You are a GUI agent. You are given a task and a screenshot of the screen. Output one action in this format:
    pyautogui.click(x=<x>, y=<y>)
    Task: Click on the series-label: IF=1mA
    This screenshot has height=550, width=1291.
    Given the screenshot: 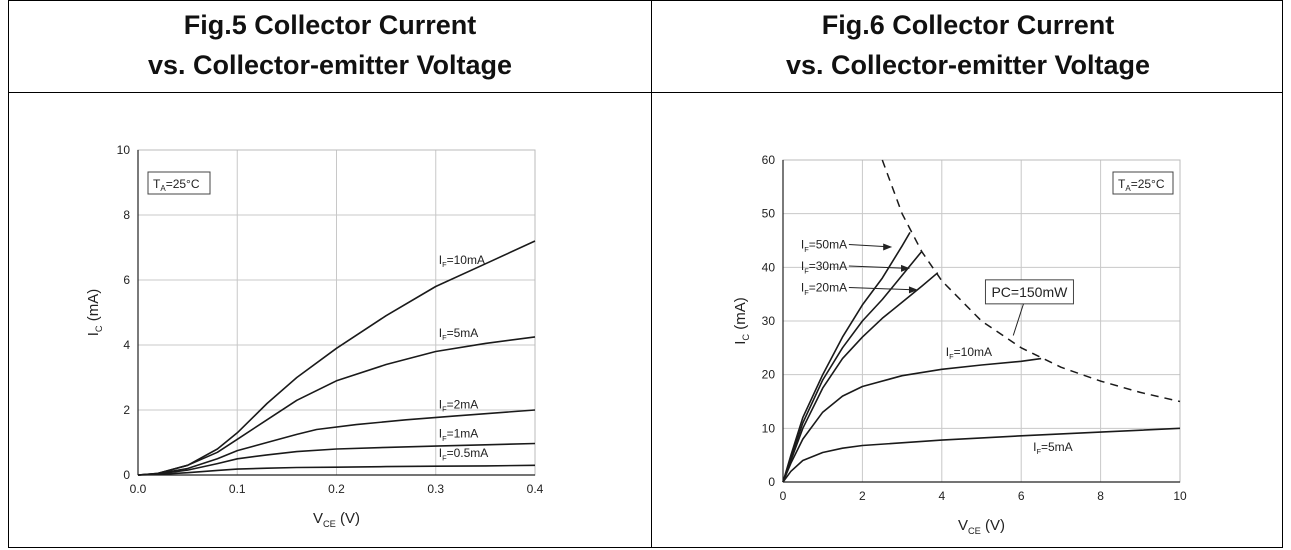 What is the action you would take?
    pyautogui.click(x=459, y=435)
    